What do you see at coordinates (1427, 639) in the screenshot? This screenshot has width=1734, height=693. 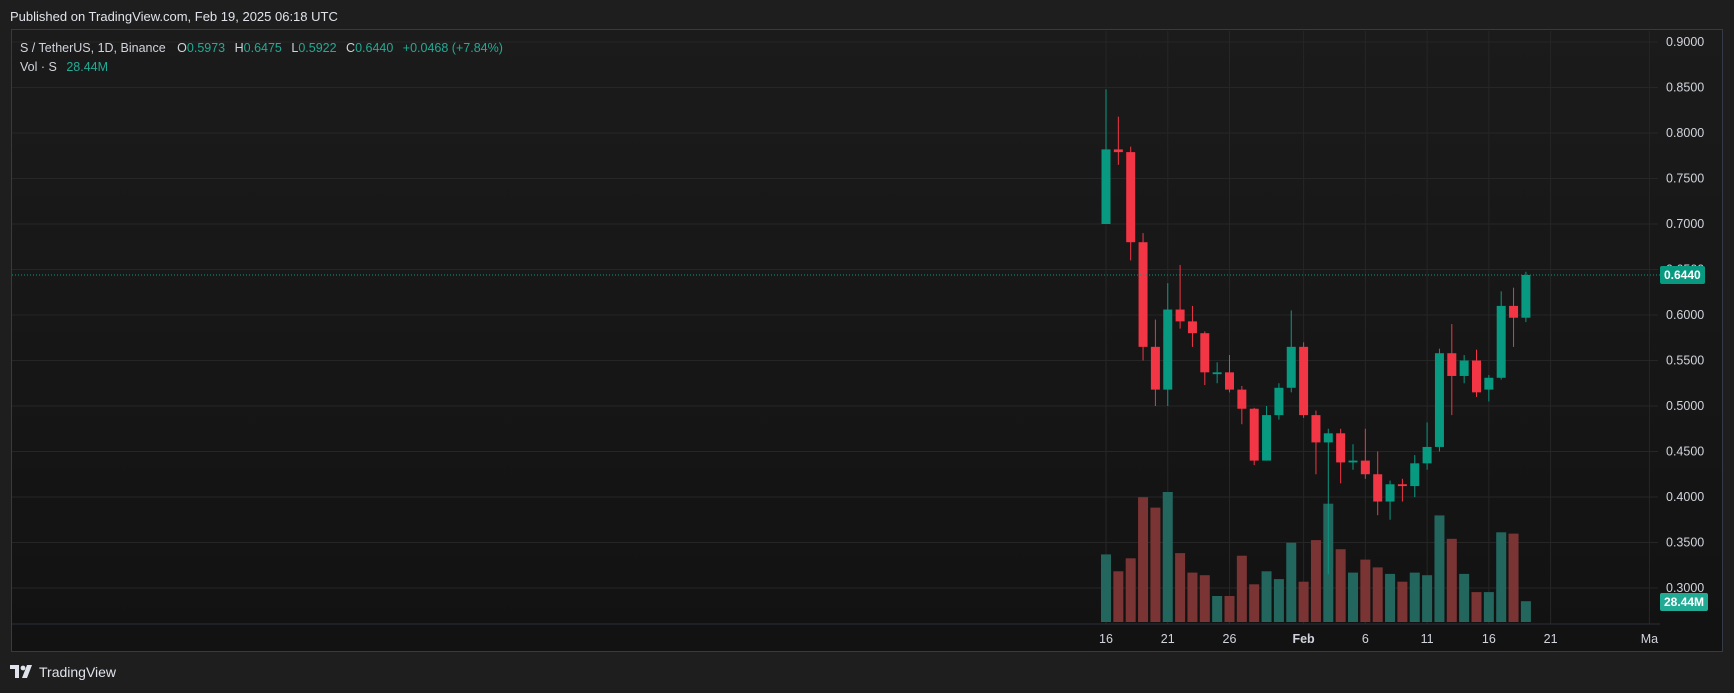 I see `time-tick-label: 11` at bounding box center [1427, 639].